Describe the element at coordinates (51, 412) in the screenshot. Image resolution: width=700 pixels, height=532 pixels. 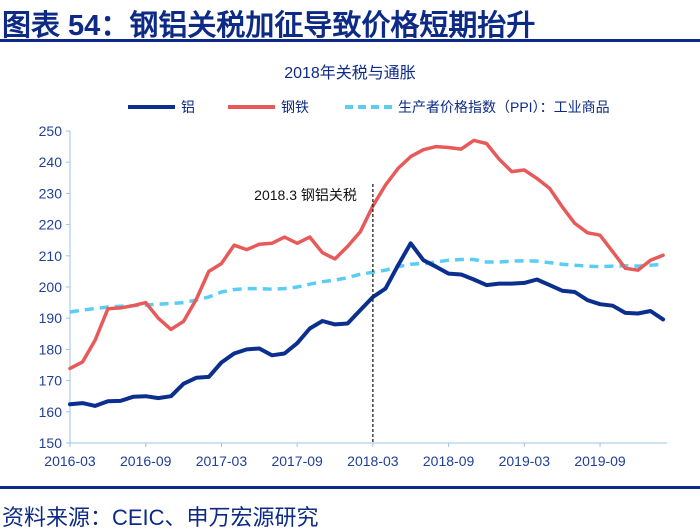
I see `y-tick-label: 160` at that location.